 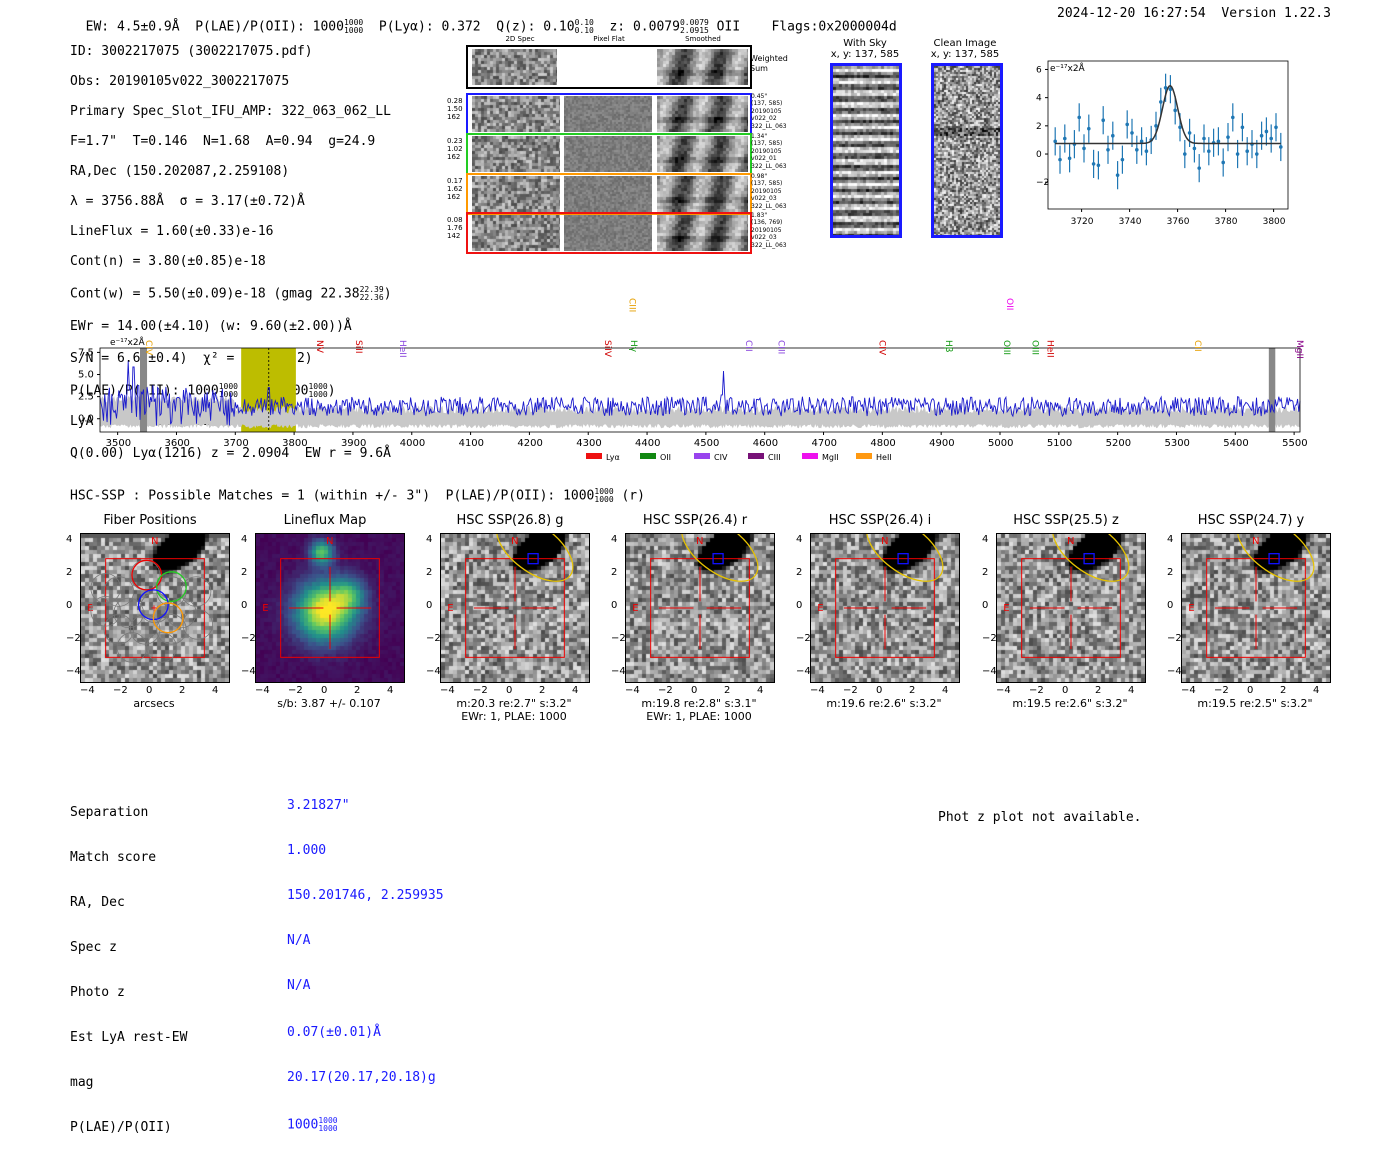 What do you see at coordinates (1178, 222) in the screenshot?
I see `fit-x-tick-label: 3760` at bounding box center [1178, 222].